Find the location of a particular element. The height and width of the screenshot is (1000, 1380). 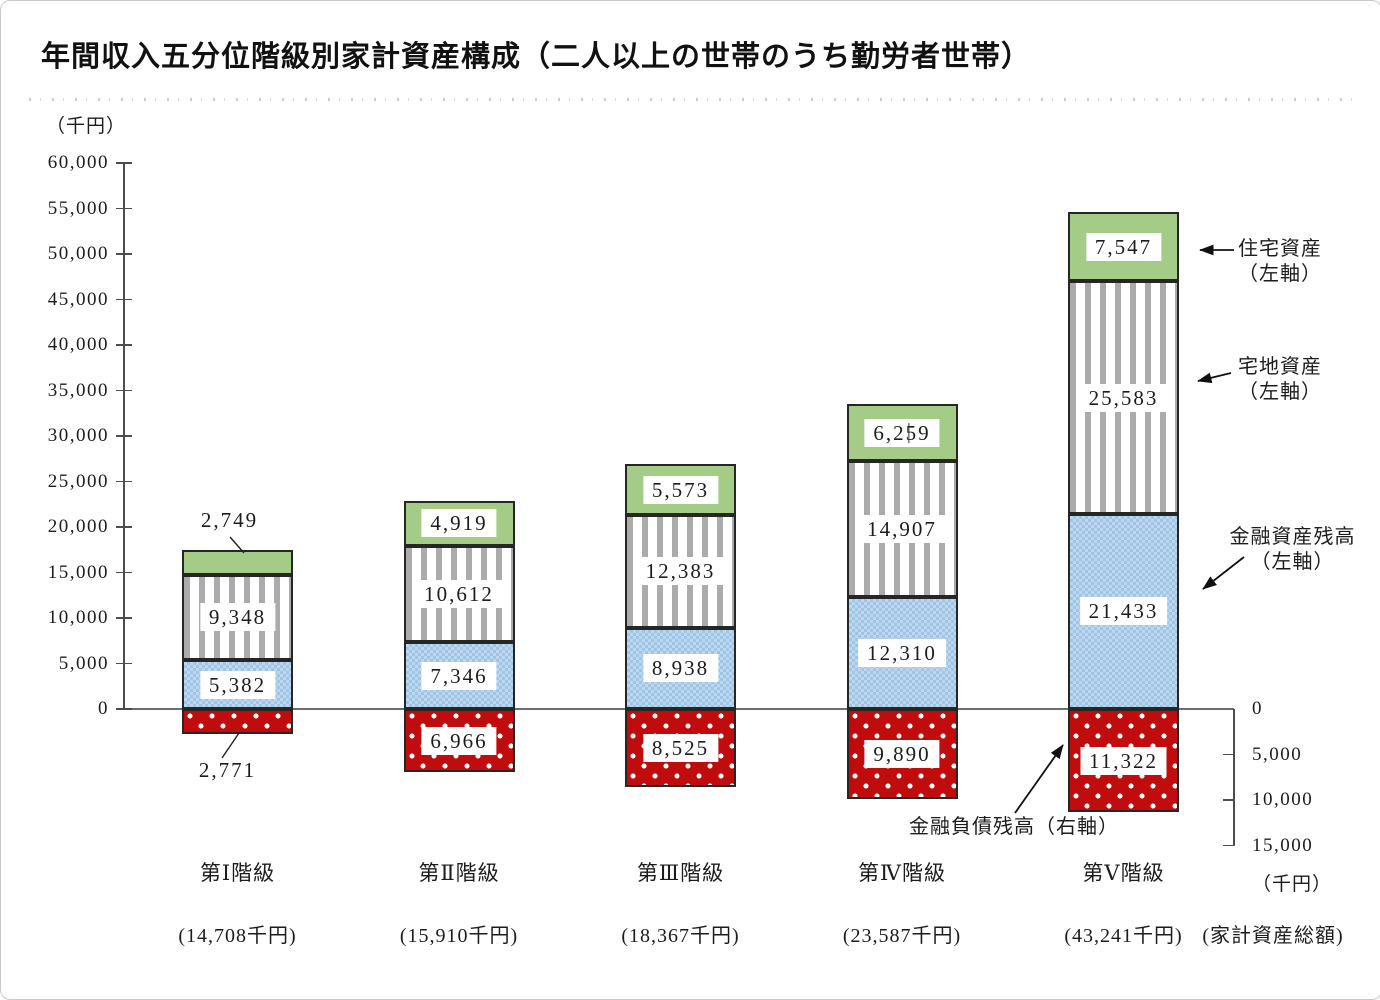

category-total-label: (14,708千円) is located at coordinates (237, 936).